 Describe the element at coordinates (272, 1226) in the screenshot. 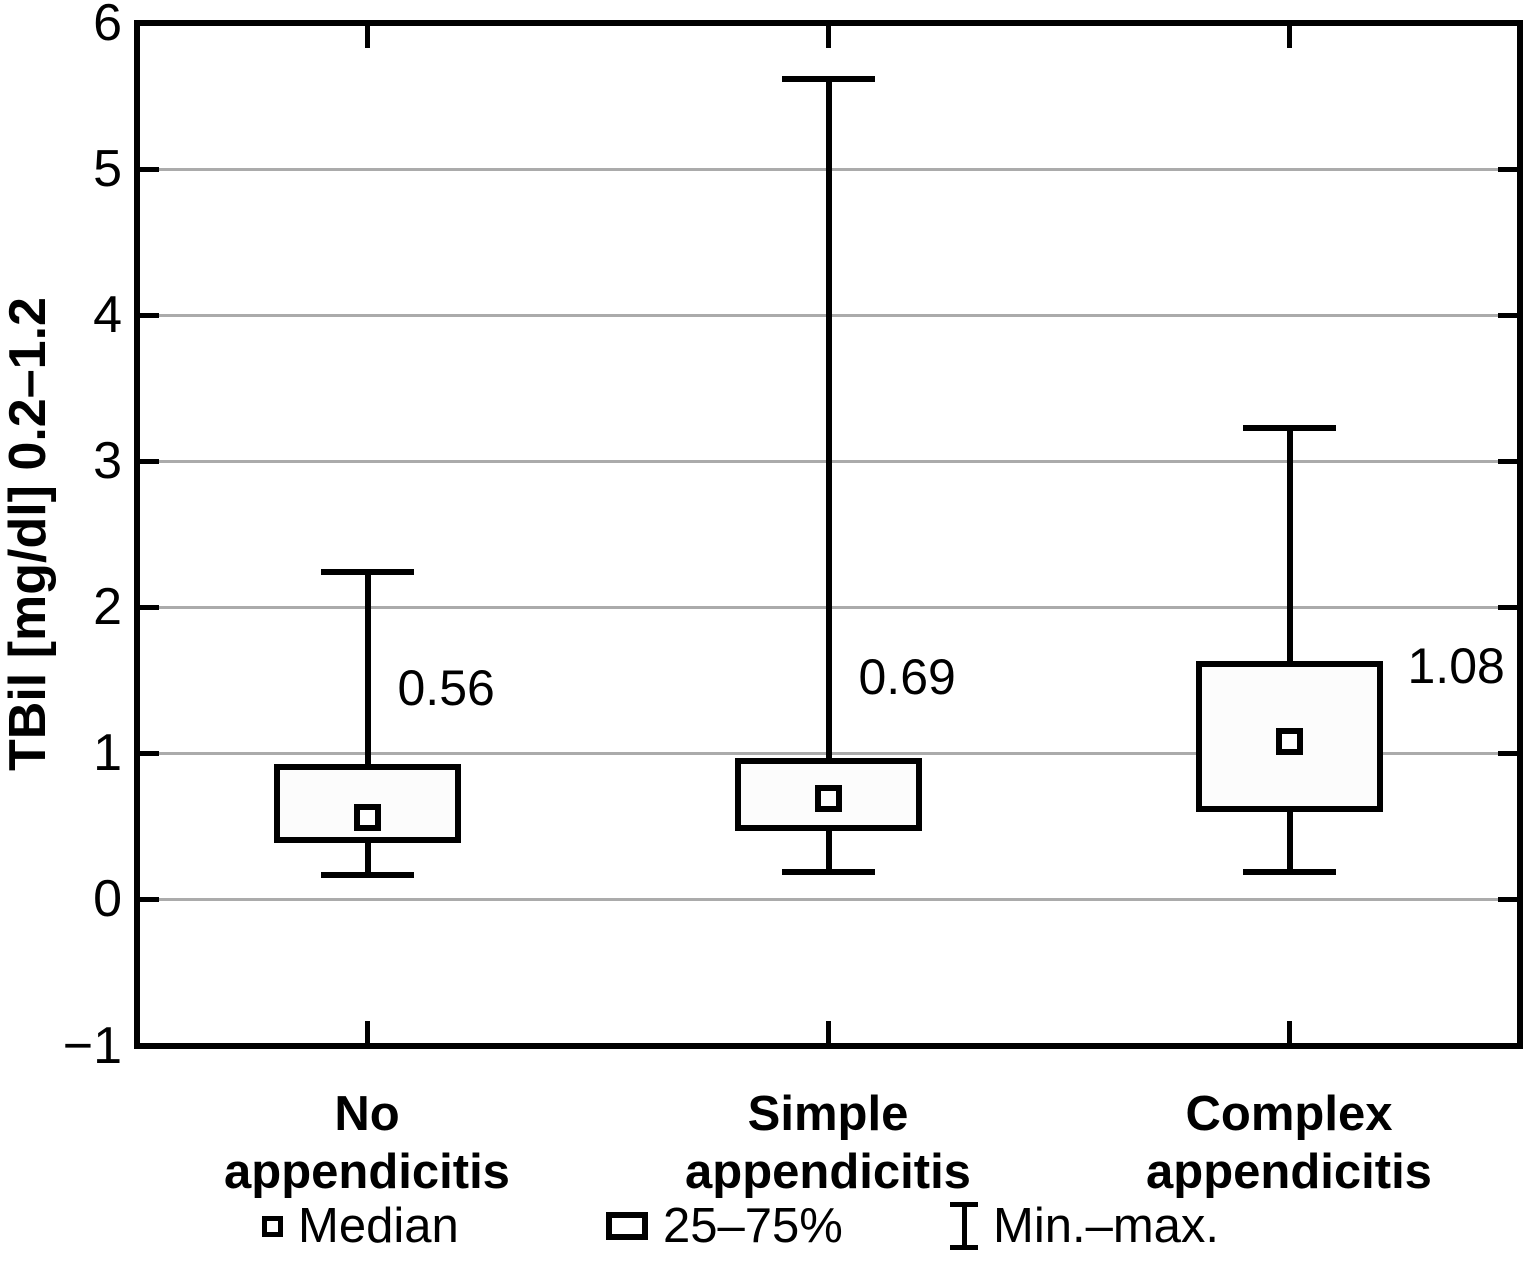

I see `median-square-icon` at that location.